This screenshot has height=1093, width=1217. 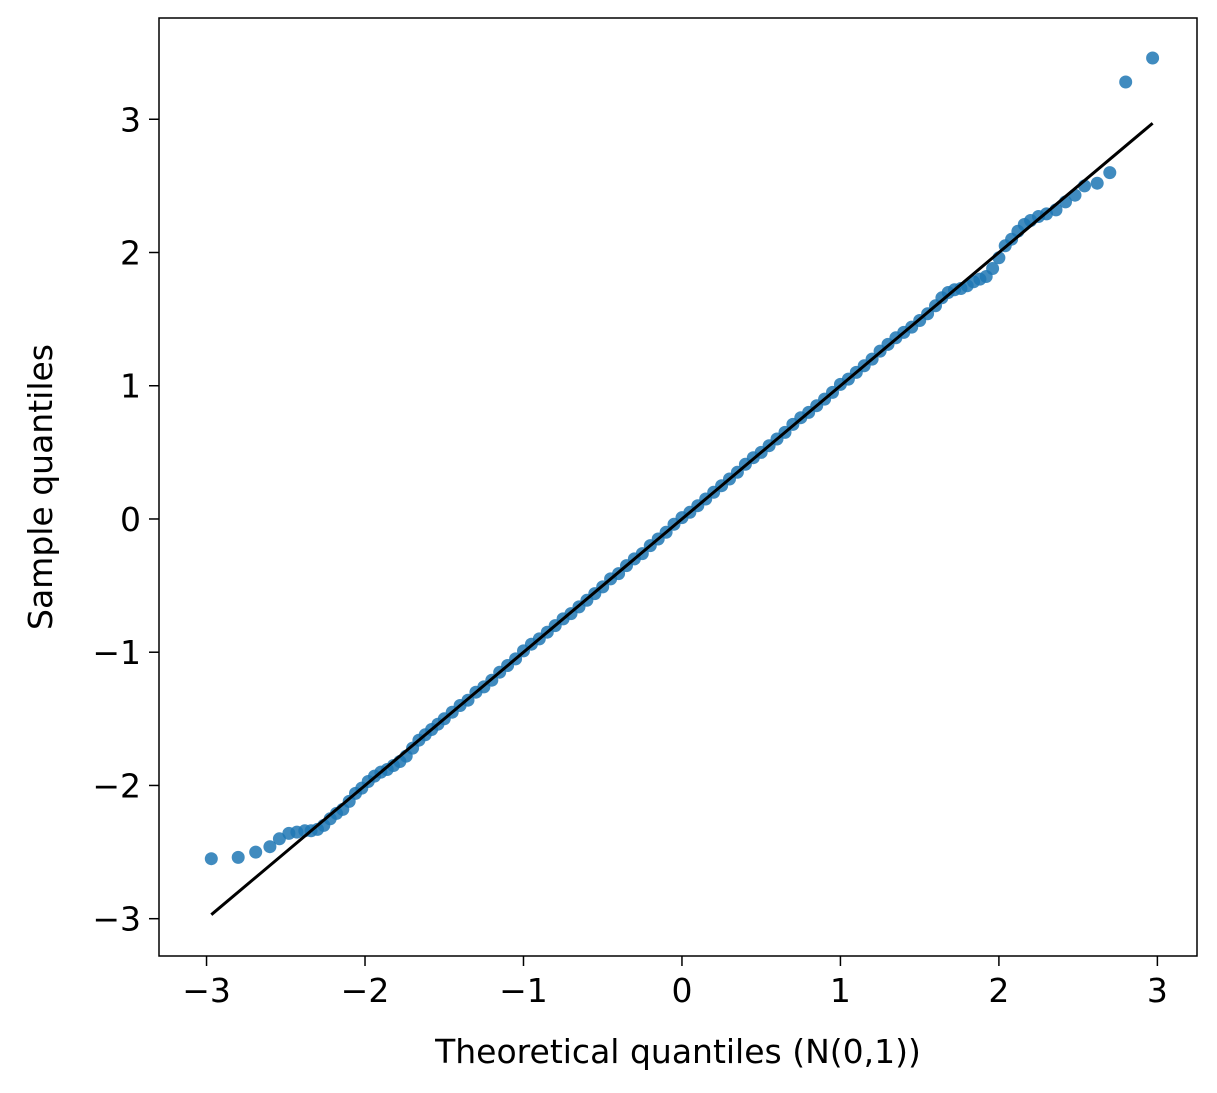 What do you see at coordinates (681, 990) in the screenshot?
I see `x-tick-label: 0` at bounding box center [681, 990].